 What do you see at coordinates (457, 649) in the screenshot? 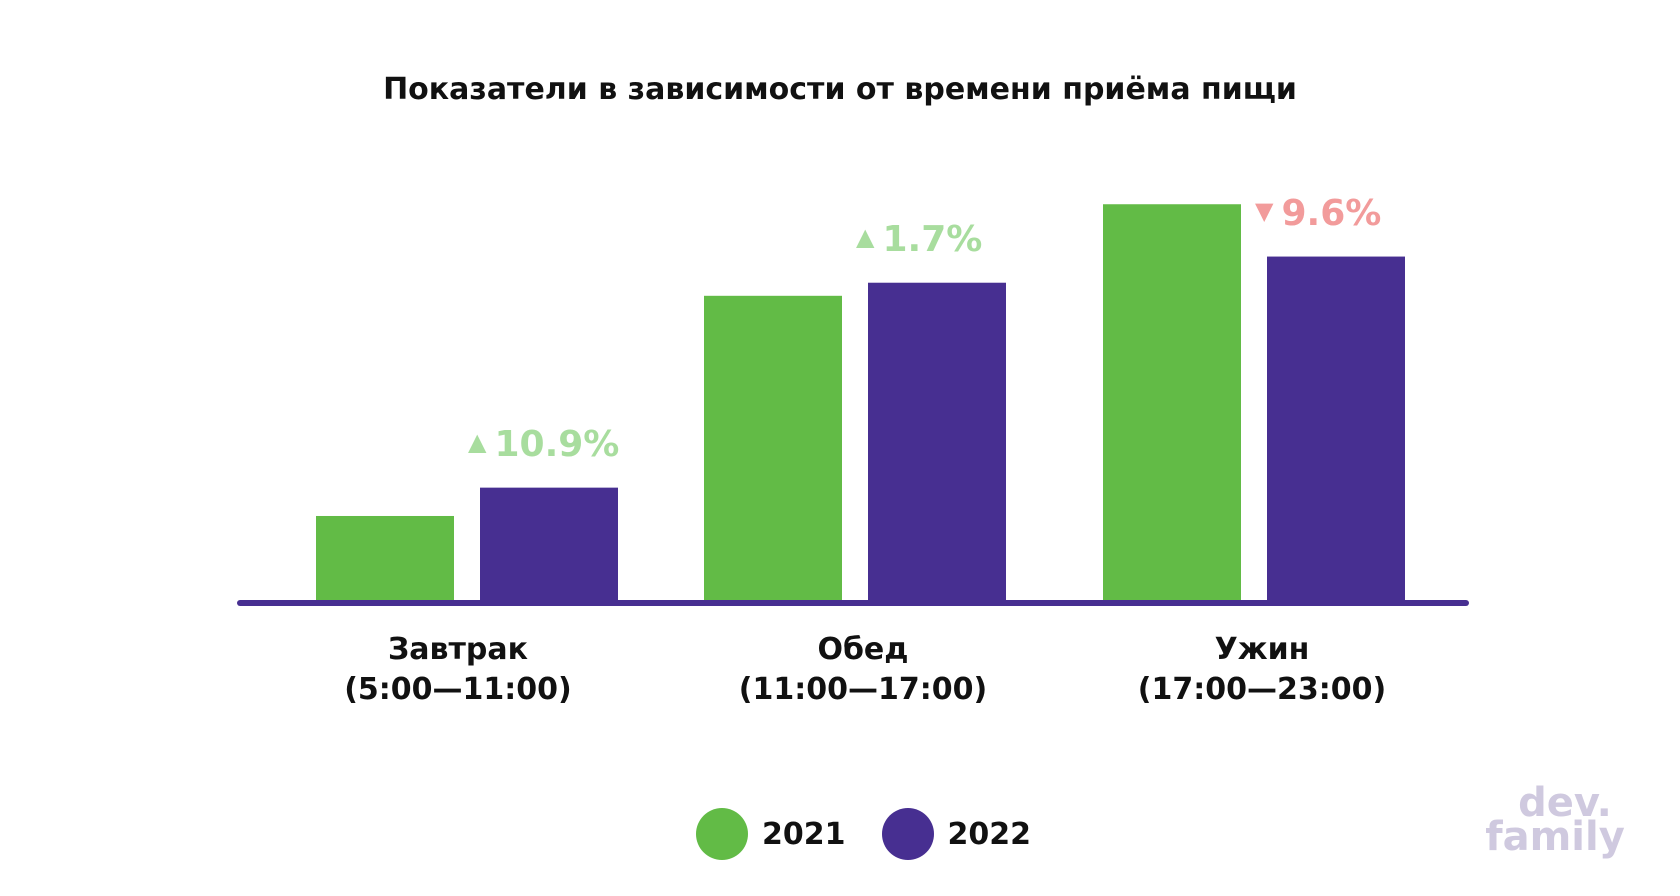
I see `category-name: Завтрак` at bounding box center [457, 649].